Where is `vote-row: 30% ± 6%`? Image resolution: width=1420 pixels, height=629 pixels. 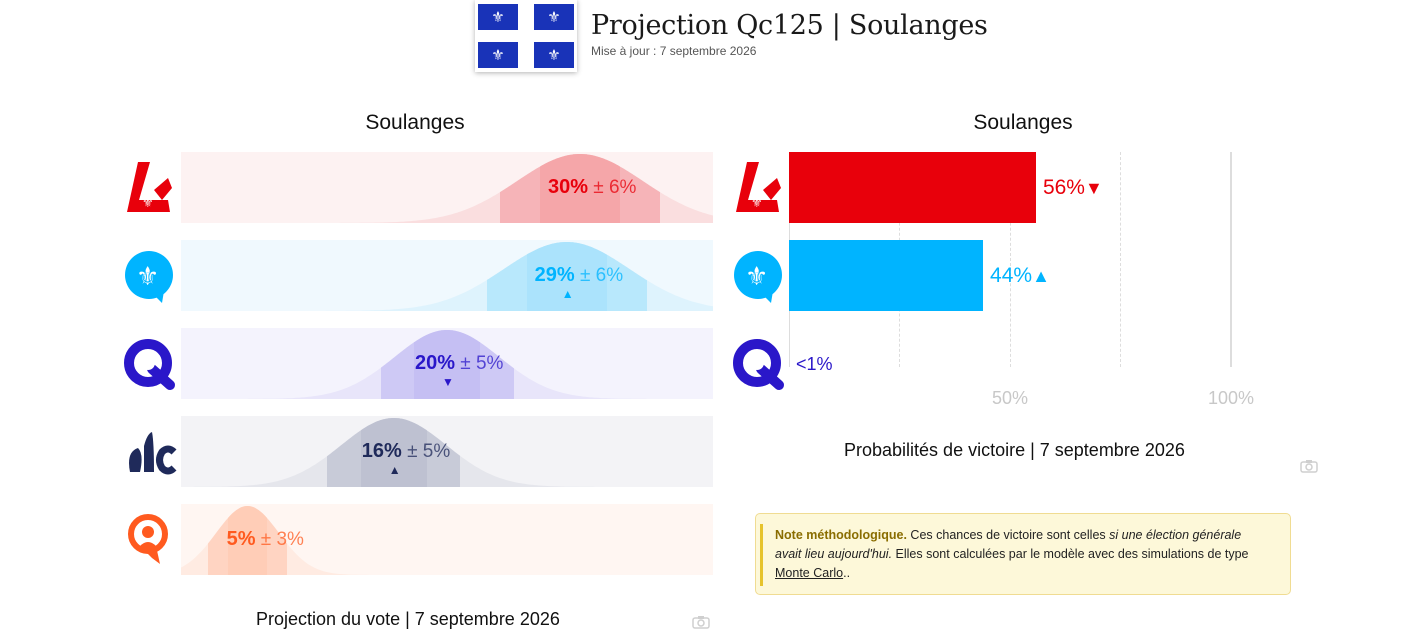 vote-row: 30% ± 6% is located at coordinates (447, 187).